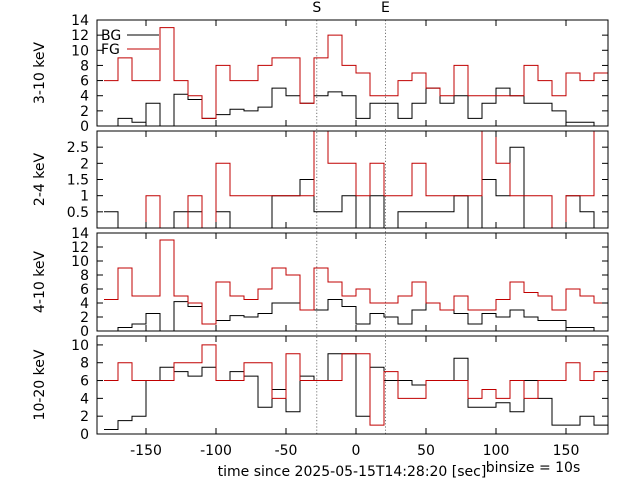 This screenshot has height=485, width=640. Describe the element at coordinates (216, 451) in the screenshot. I see `x-tick-label: -100` at that location.